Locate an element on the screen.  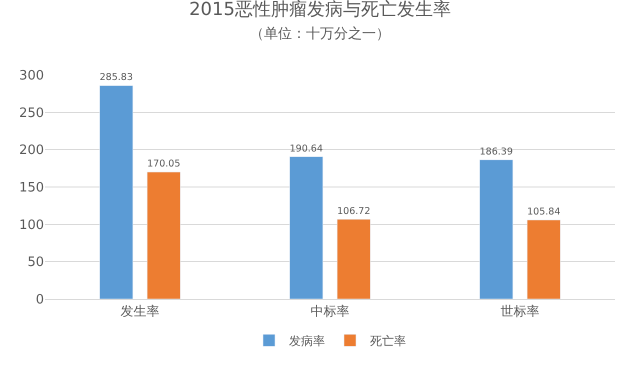
data-label: 285.83 is located at coordinates (116, 78).